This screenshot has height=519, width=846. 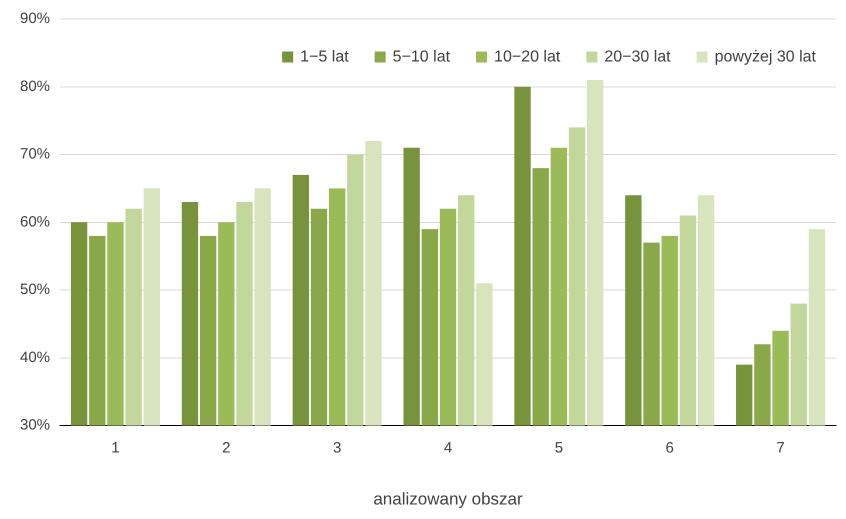 I want to click on legend-label: 20−30 lat, so click(x=638, y=57).